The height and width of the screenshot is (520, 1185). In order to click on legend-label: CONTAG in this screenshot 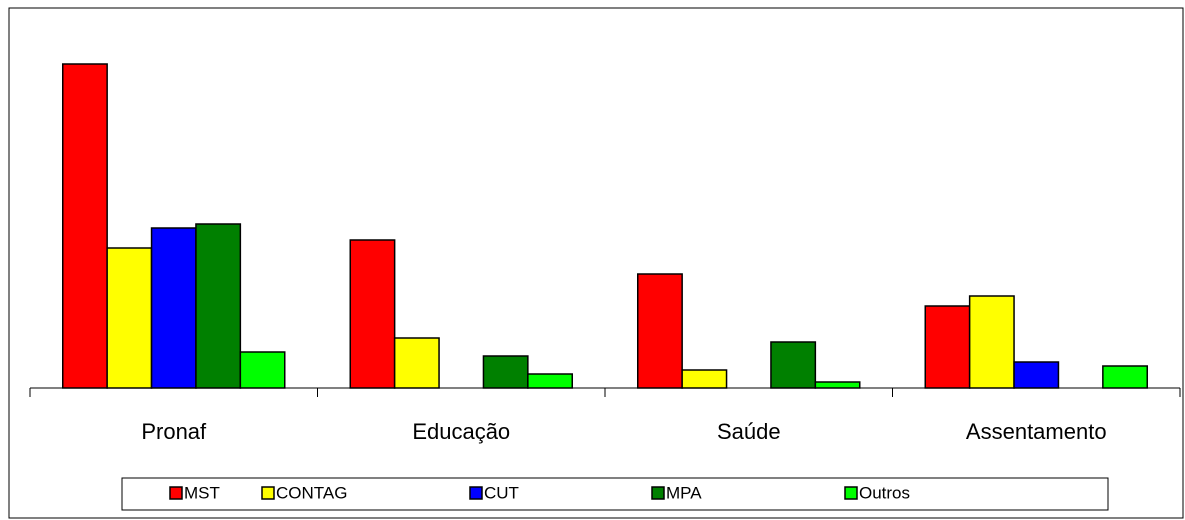, I will do `click(311, 492)`.